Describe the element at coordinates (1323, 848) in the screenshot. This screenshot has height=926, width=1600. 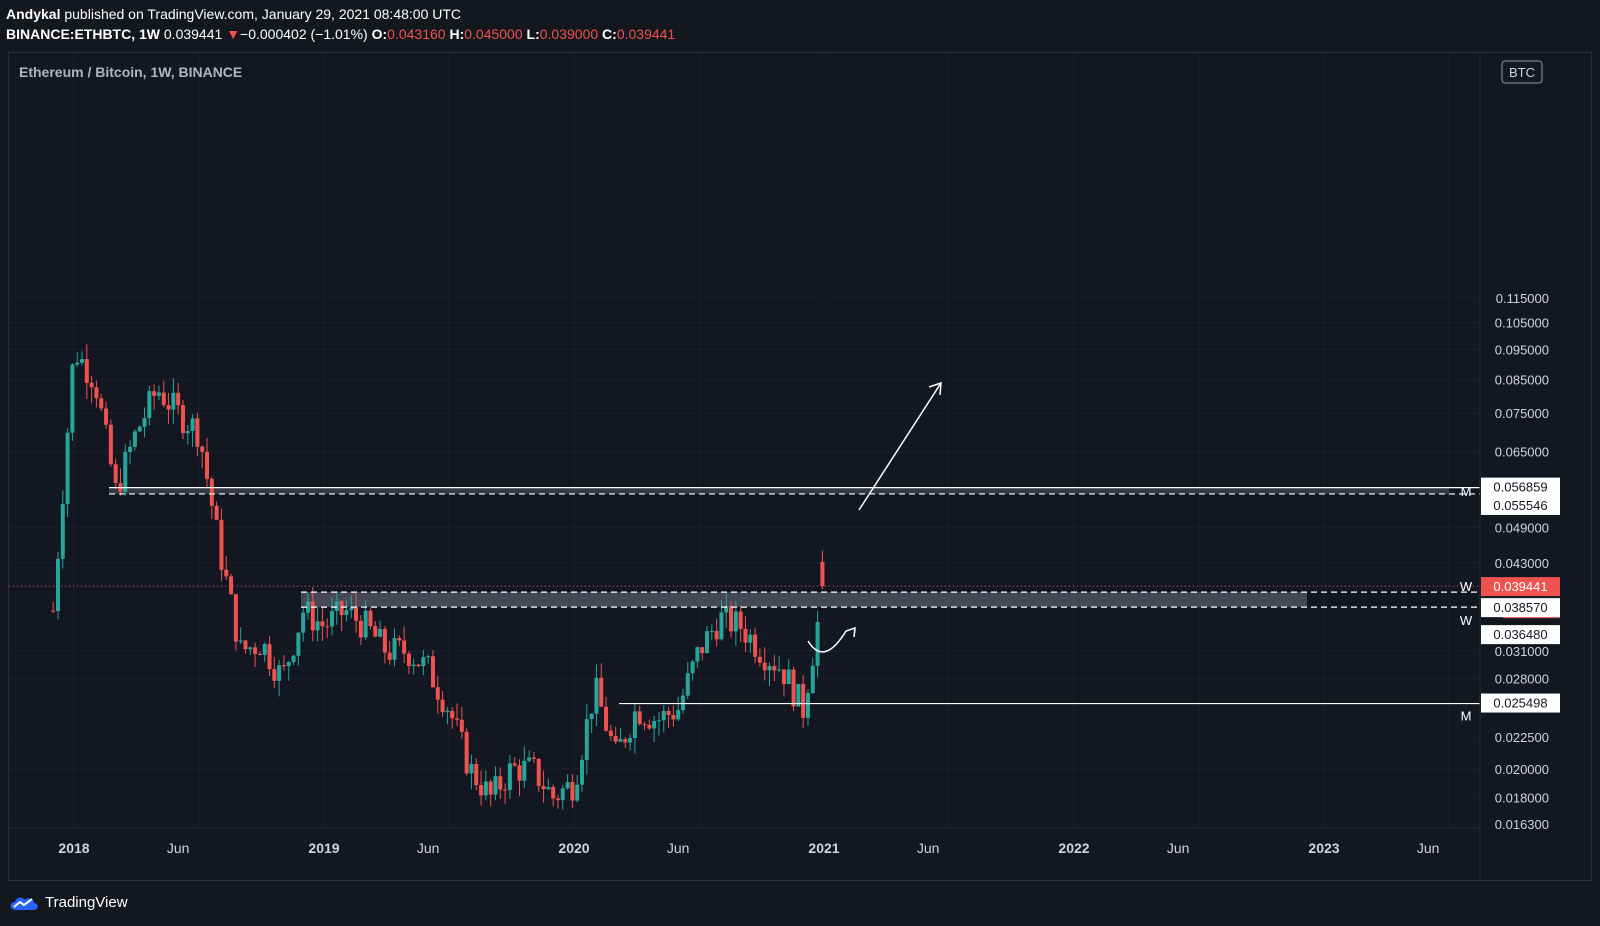
I see `x-axis-label: 2023` at that location.